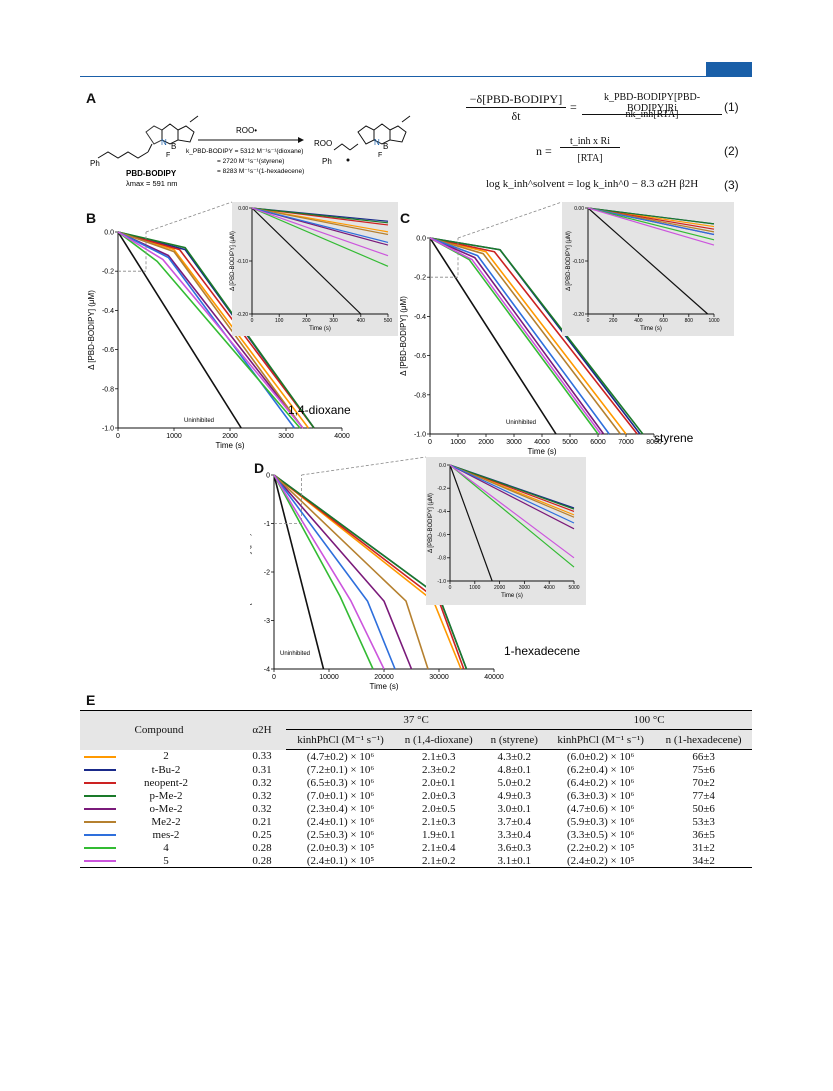 Image resolution: width=833 pixels, height=1091 pixels. I want to click on cell-compound: Me2-2, so click(159, 821).